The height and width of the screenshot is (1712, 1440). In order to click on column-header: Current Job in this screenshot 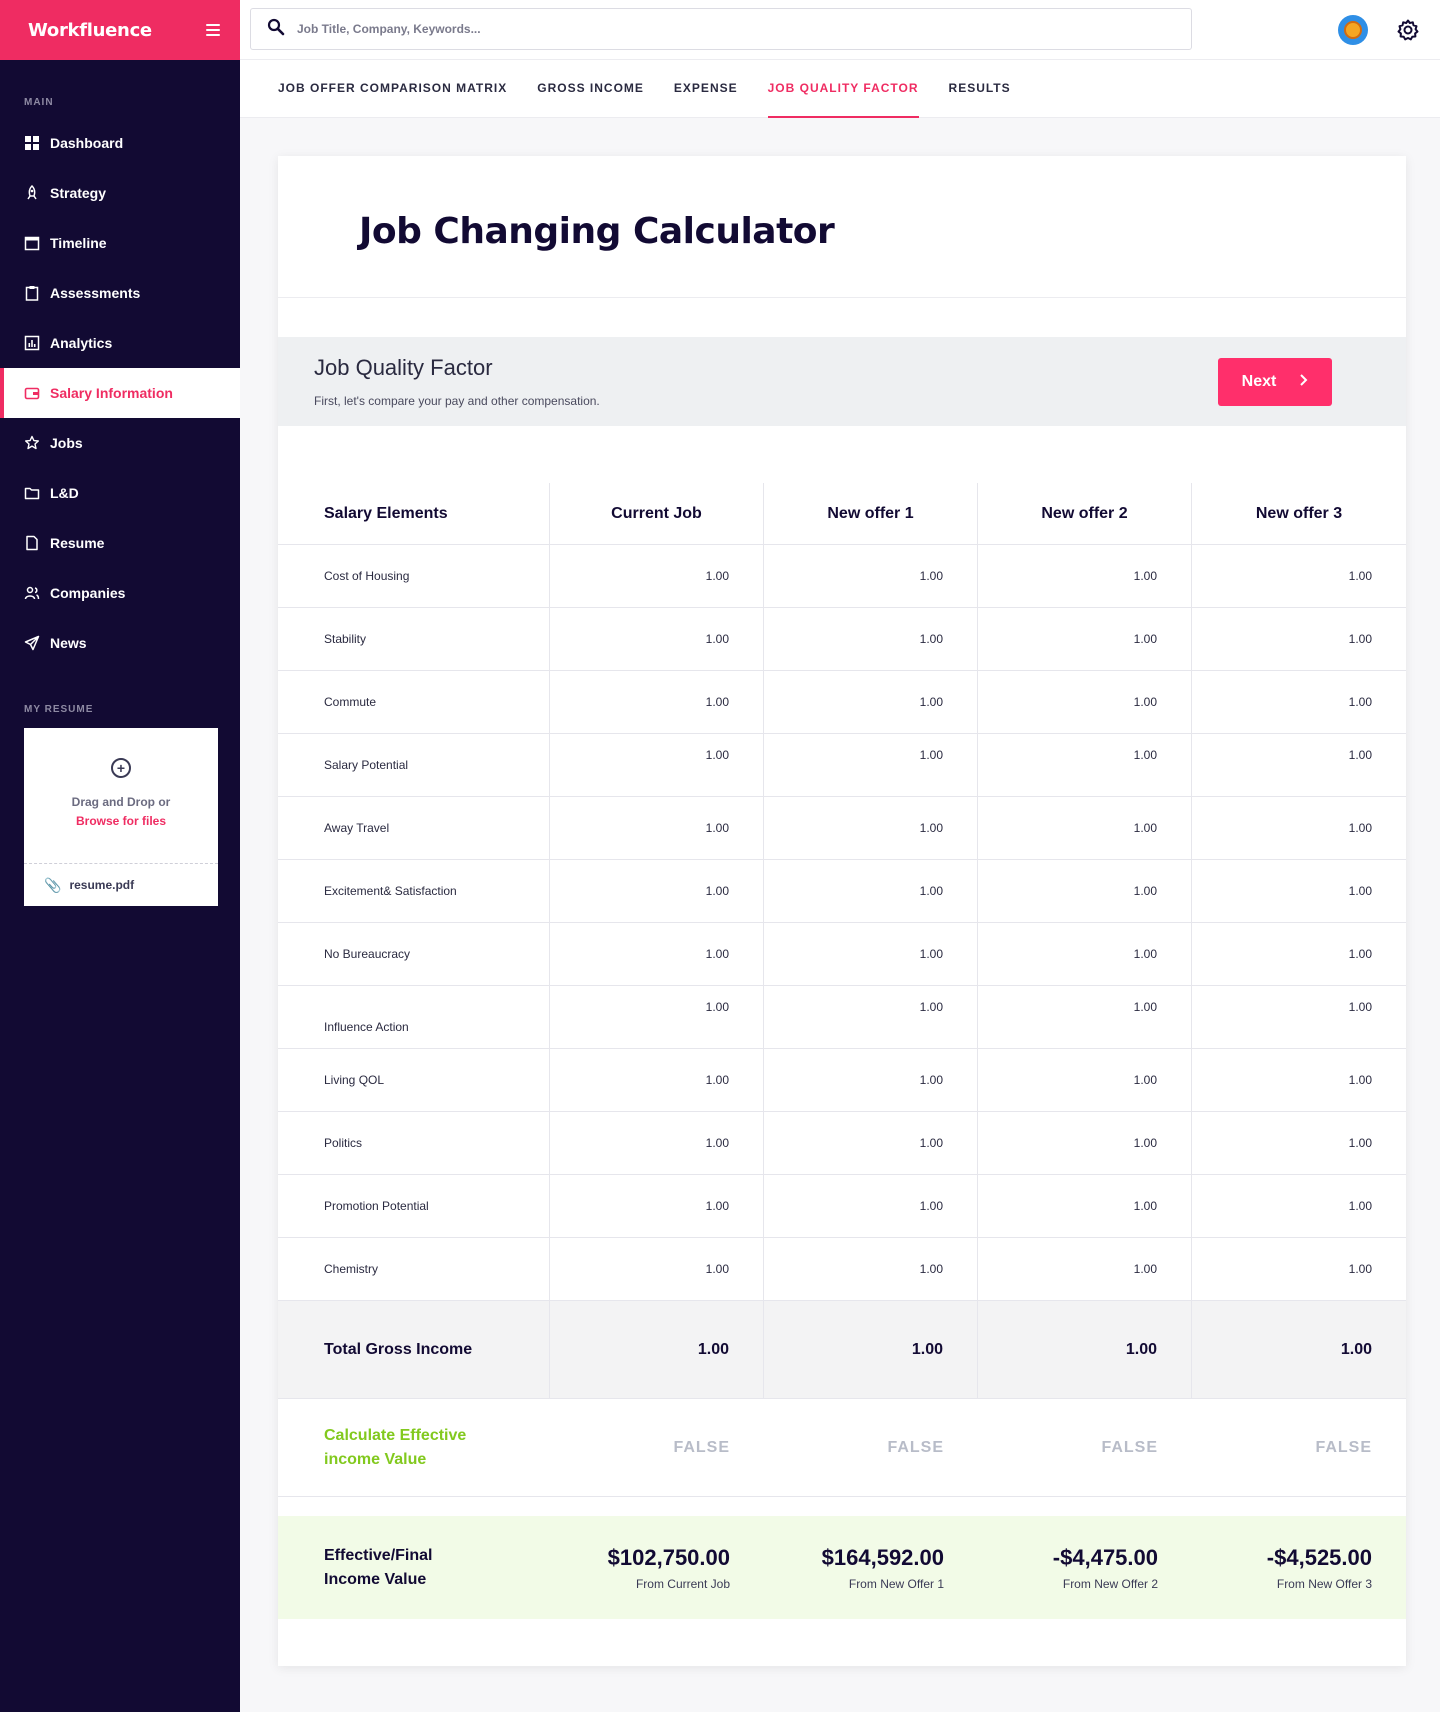, I will do `click(657, 513)`.